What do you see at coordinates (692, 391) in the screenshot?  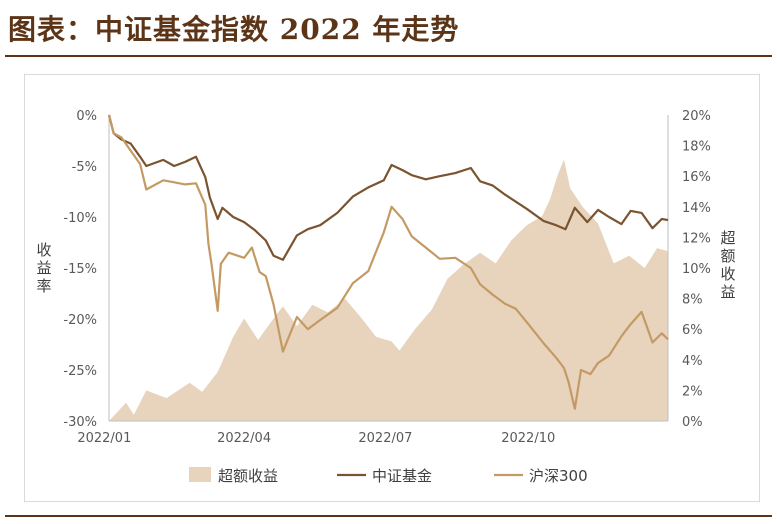 I see `y-right-tick-label: 2%` at bounding box center [692, 391].